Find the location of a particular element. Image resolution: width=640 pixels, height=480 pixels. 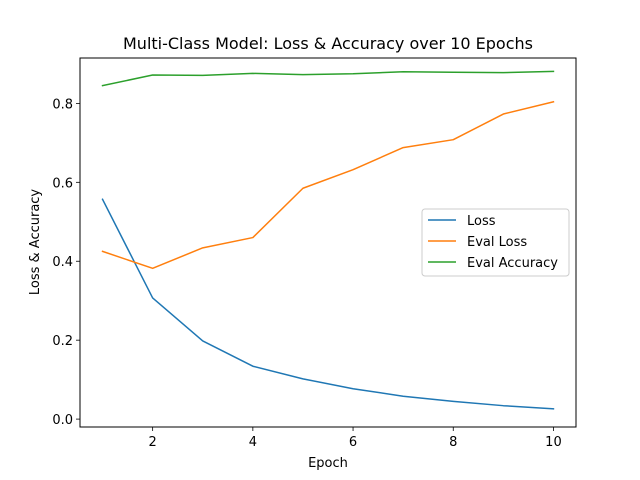

legend: Loss Eval Loss Eval Accuracy is located at coordinates (495, 242).